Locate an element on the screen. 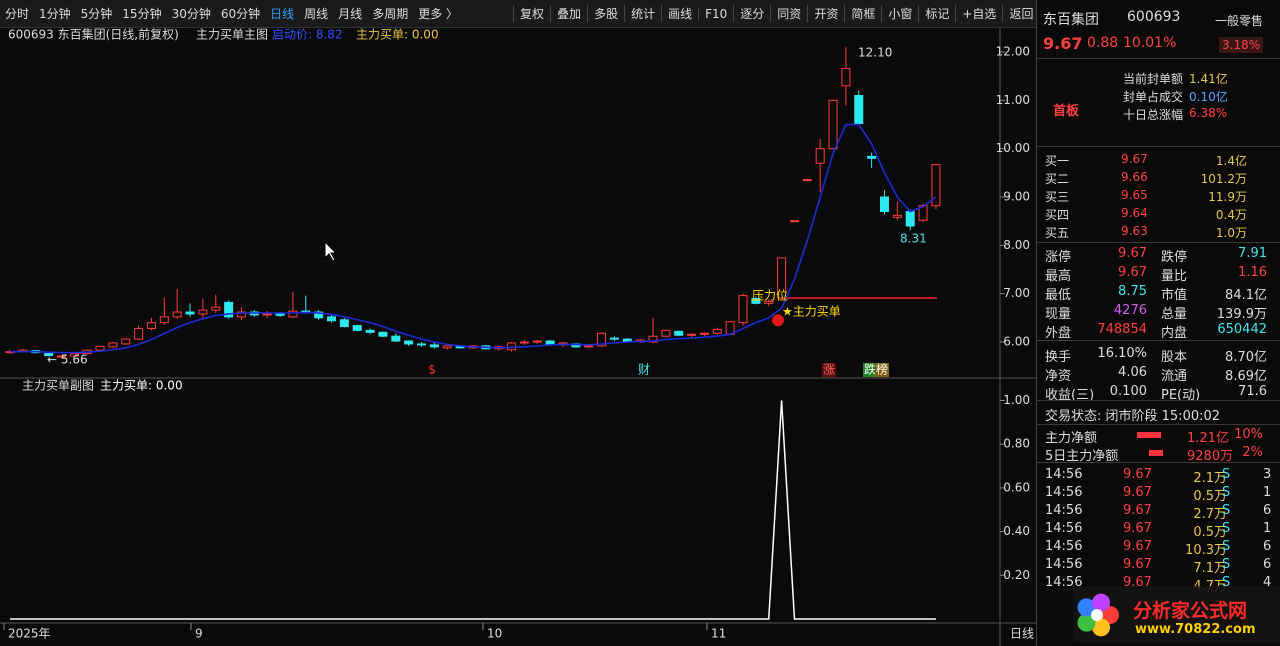 Image resolution: width=1280 pixels, height=646 pixels. indicator-name: 主力买单主图 is located at coordinates (232, 35).